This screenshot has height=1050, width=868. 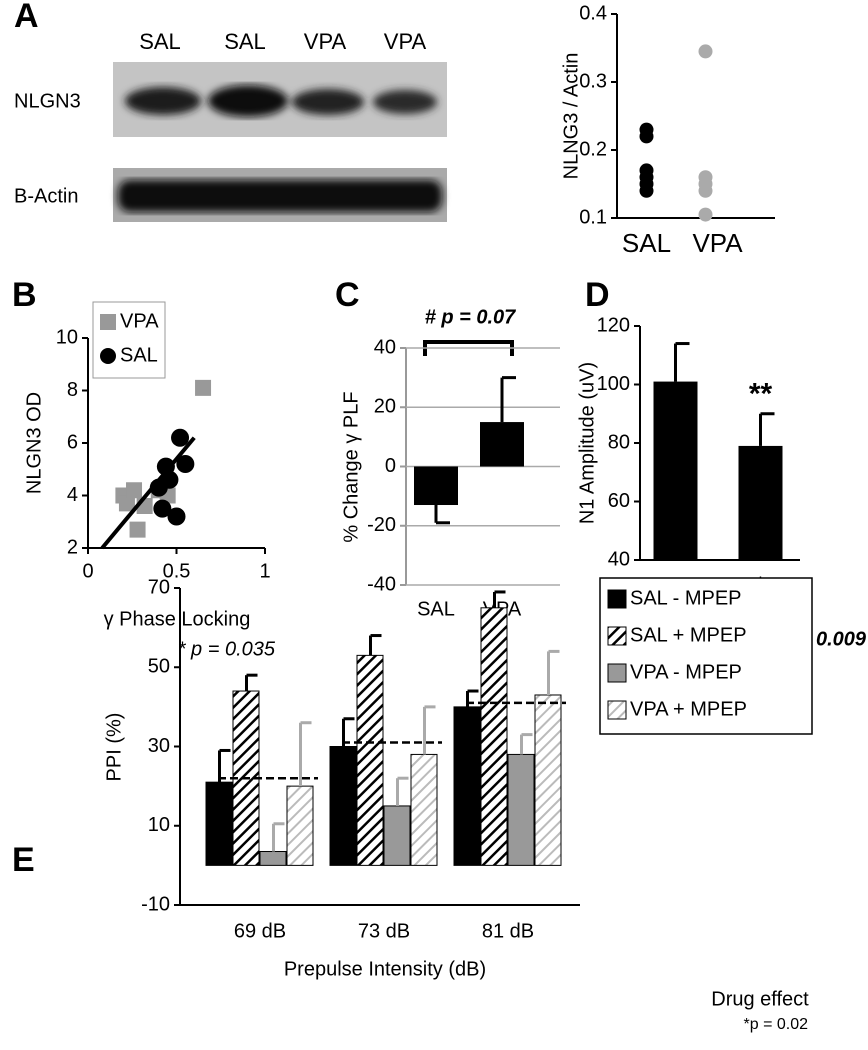 What do you see at coordinates (114, 747) in the screenshot?
I see `y-axis-label: PPI (%)` at bounding box center [114, 747].